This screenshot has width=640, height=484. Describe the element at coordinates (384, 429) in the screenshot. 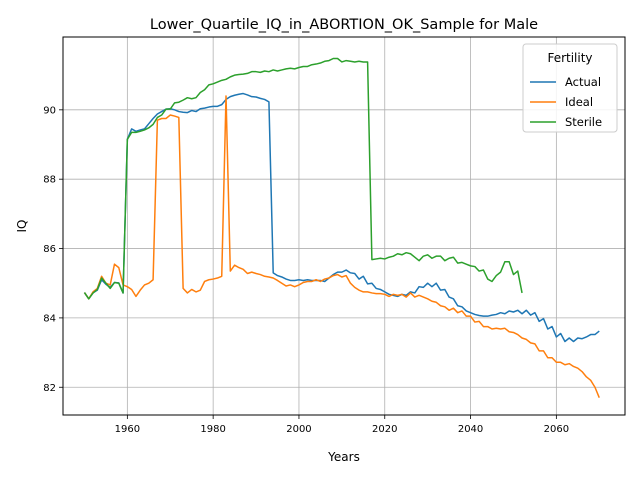

I see `x-tick-label: 2020` at that location.